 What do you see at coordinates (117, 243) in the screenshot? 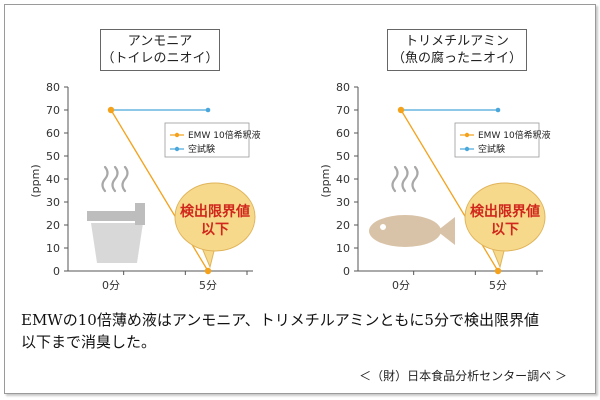
I see `toilet-body` at bounding box center [117, 243].